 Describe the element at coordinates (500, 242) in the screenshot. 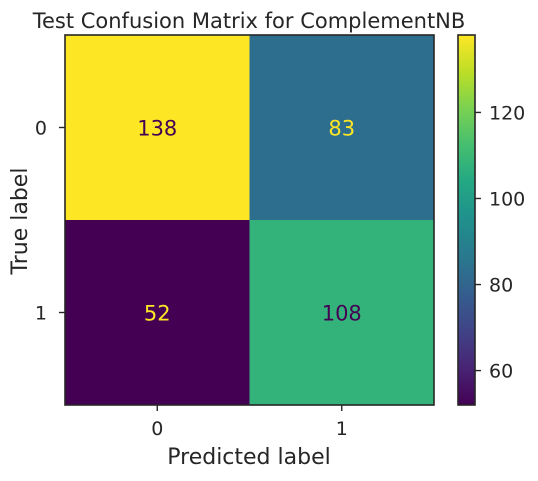

I see `colorbar-ticks: 60 80 100 120` at that location.